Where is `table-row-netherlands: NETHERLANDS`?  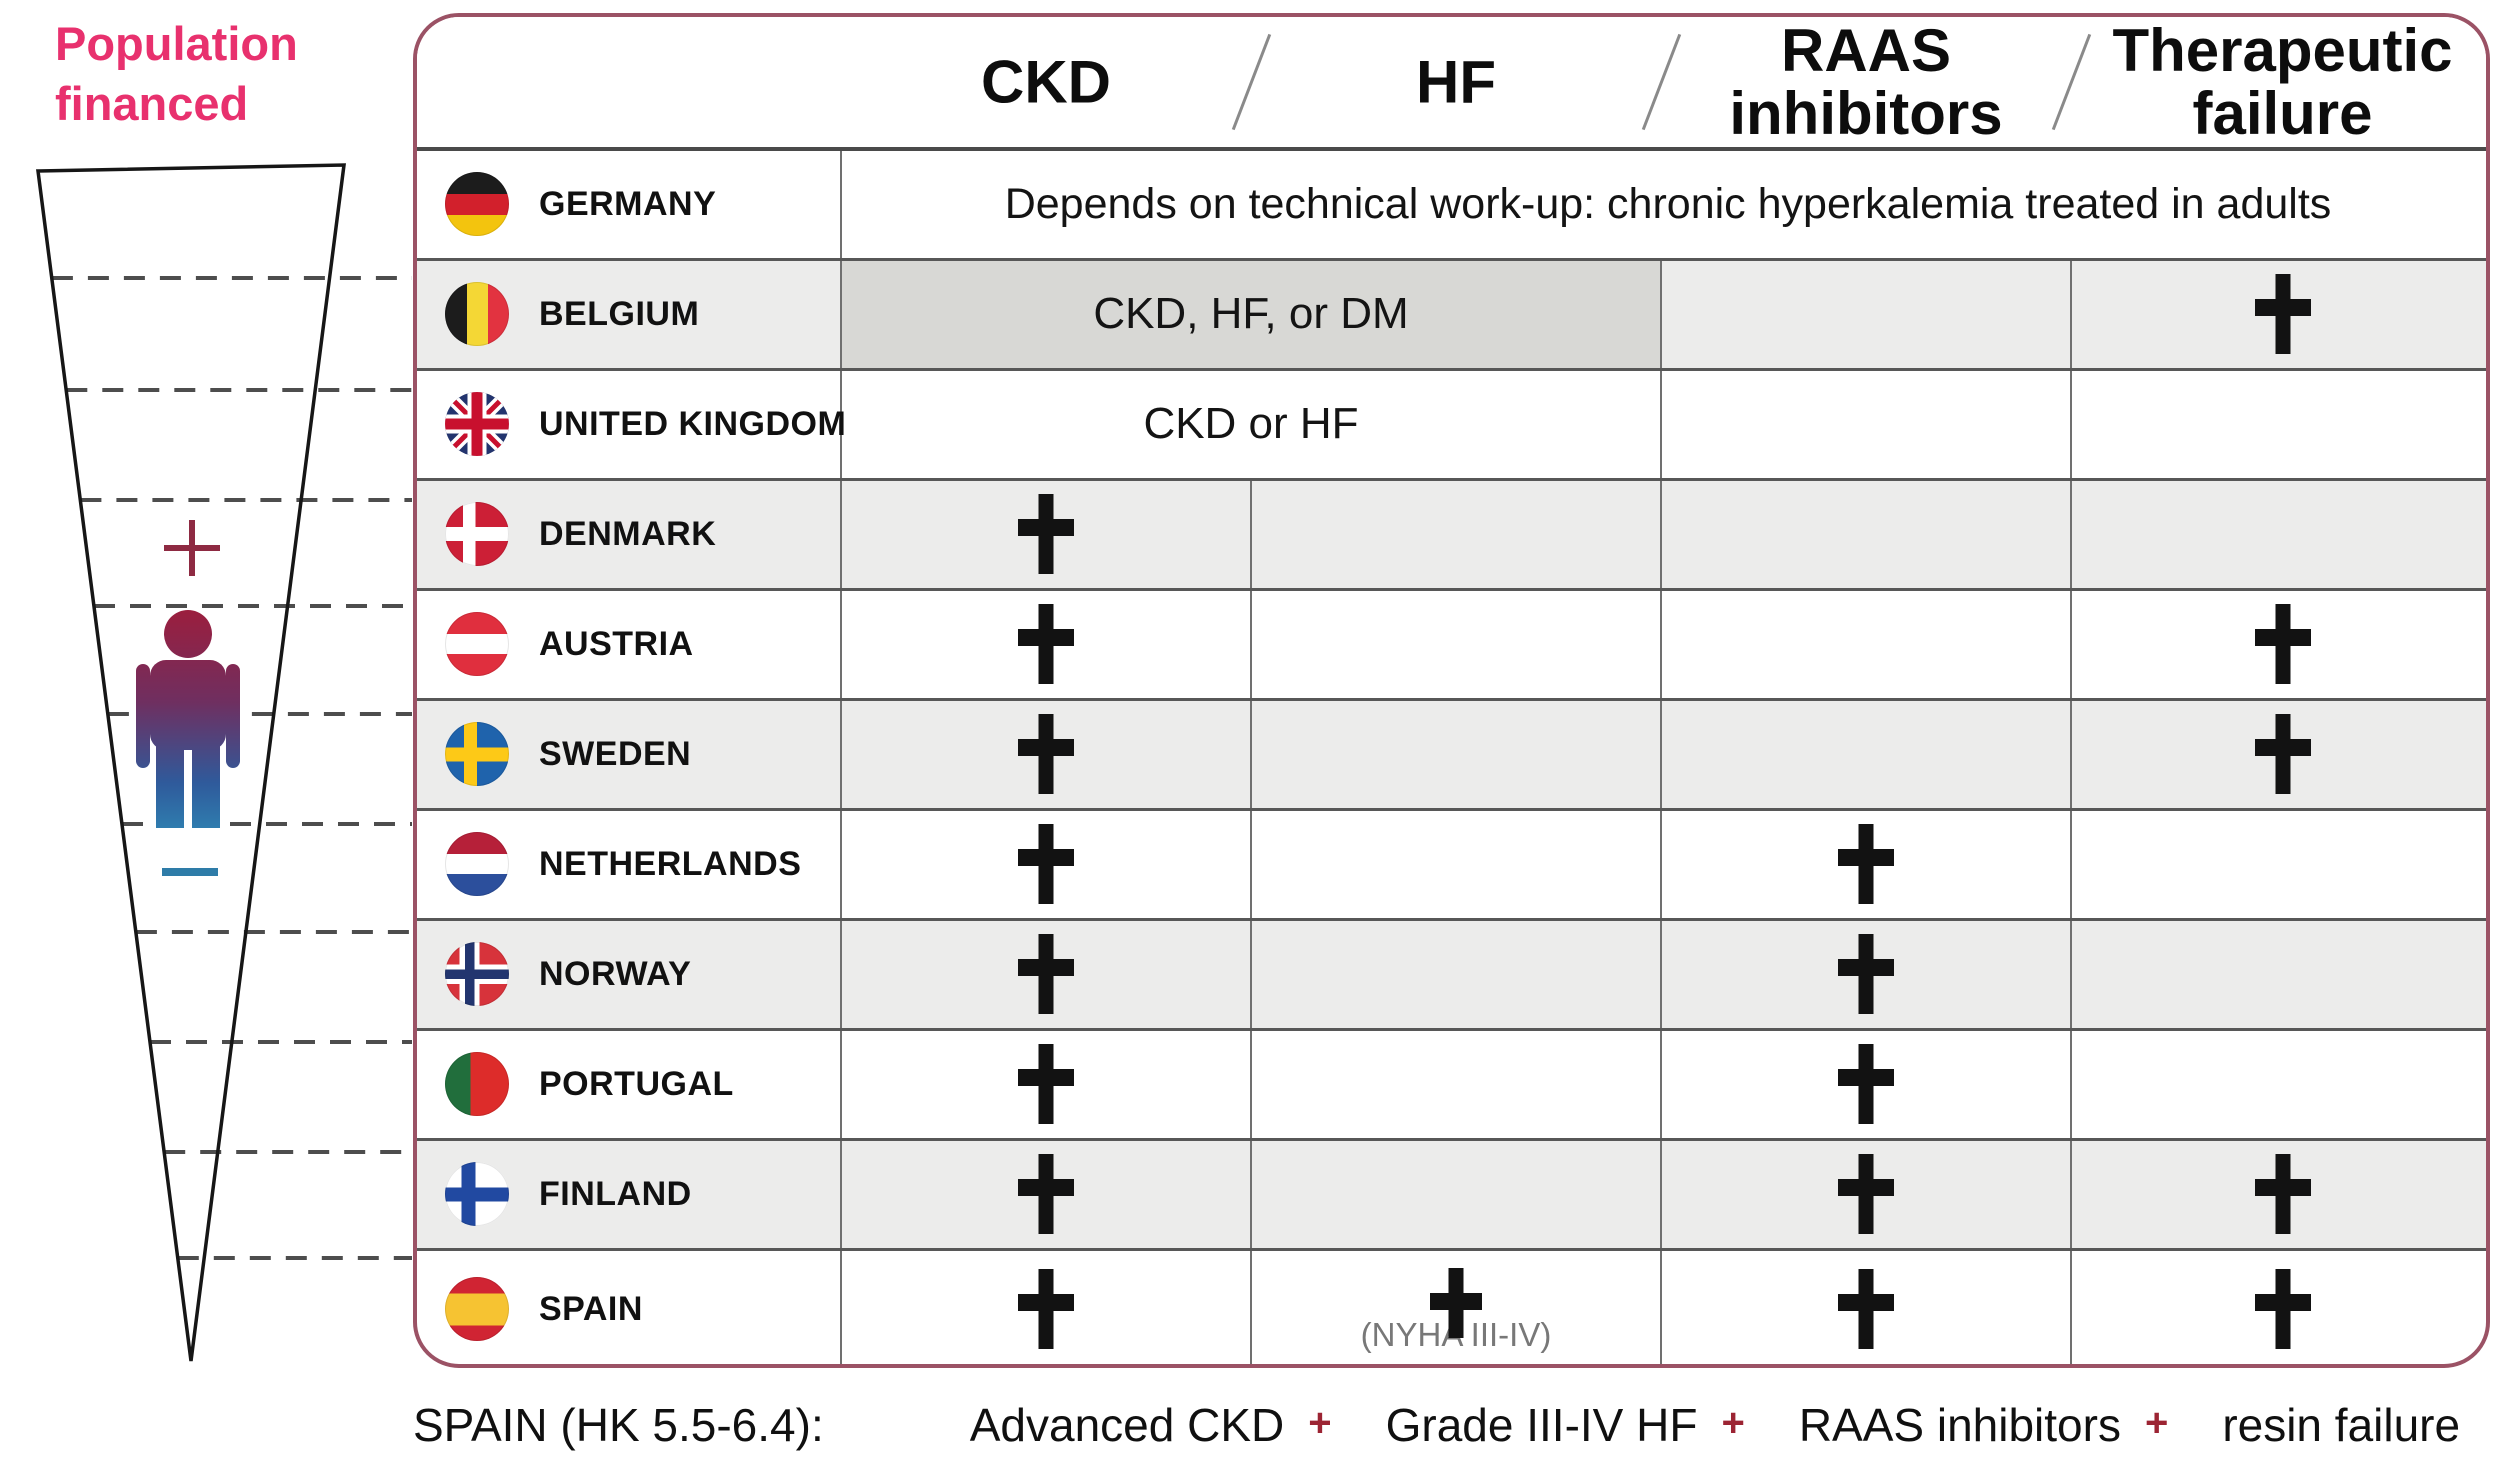 table-row-netherlands: NETHERLANDS is located at coordinates (1451, 863).